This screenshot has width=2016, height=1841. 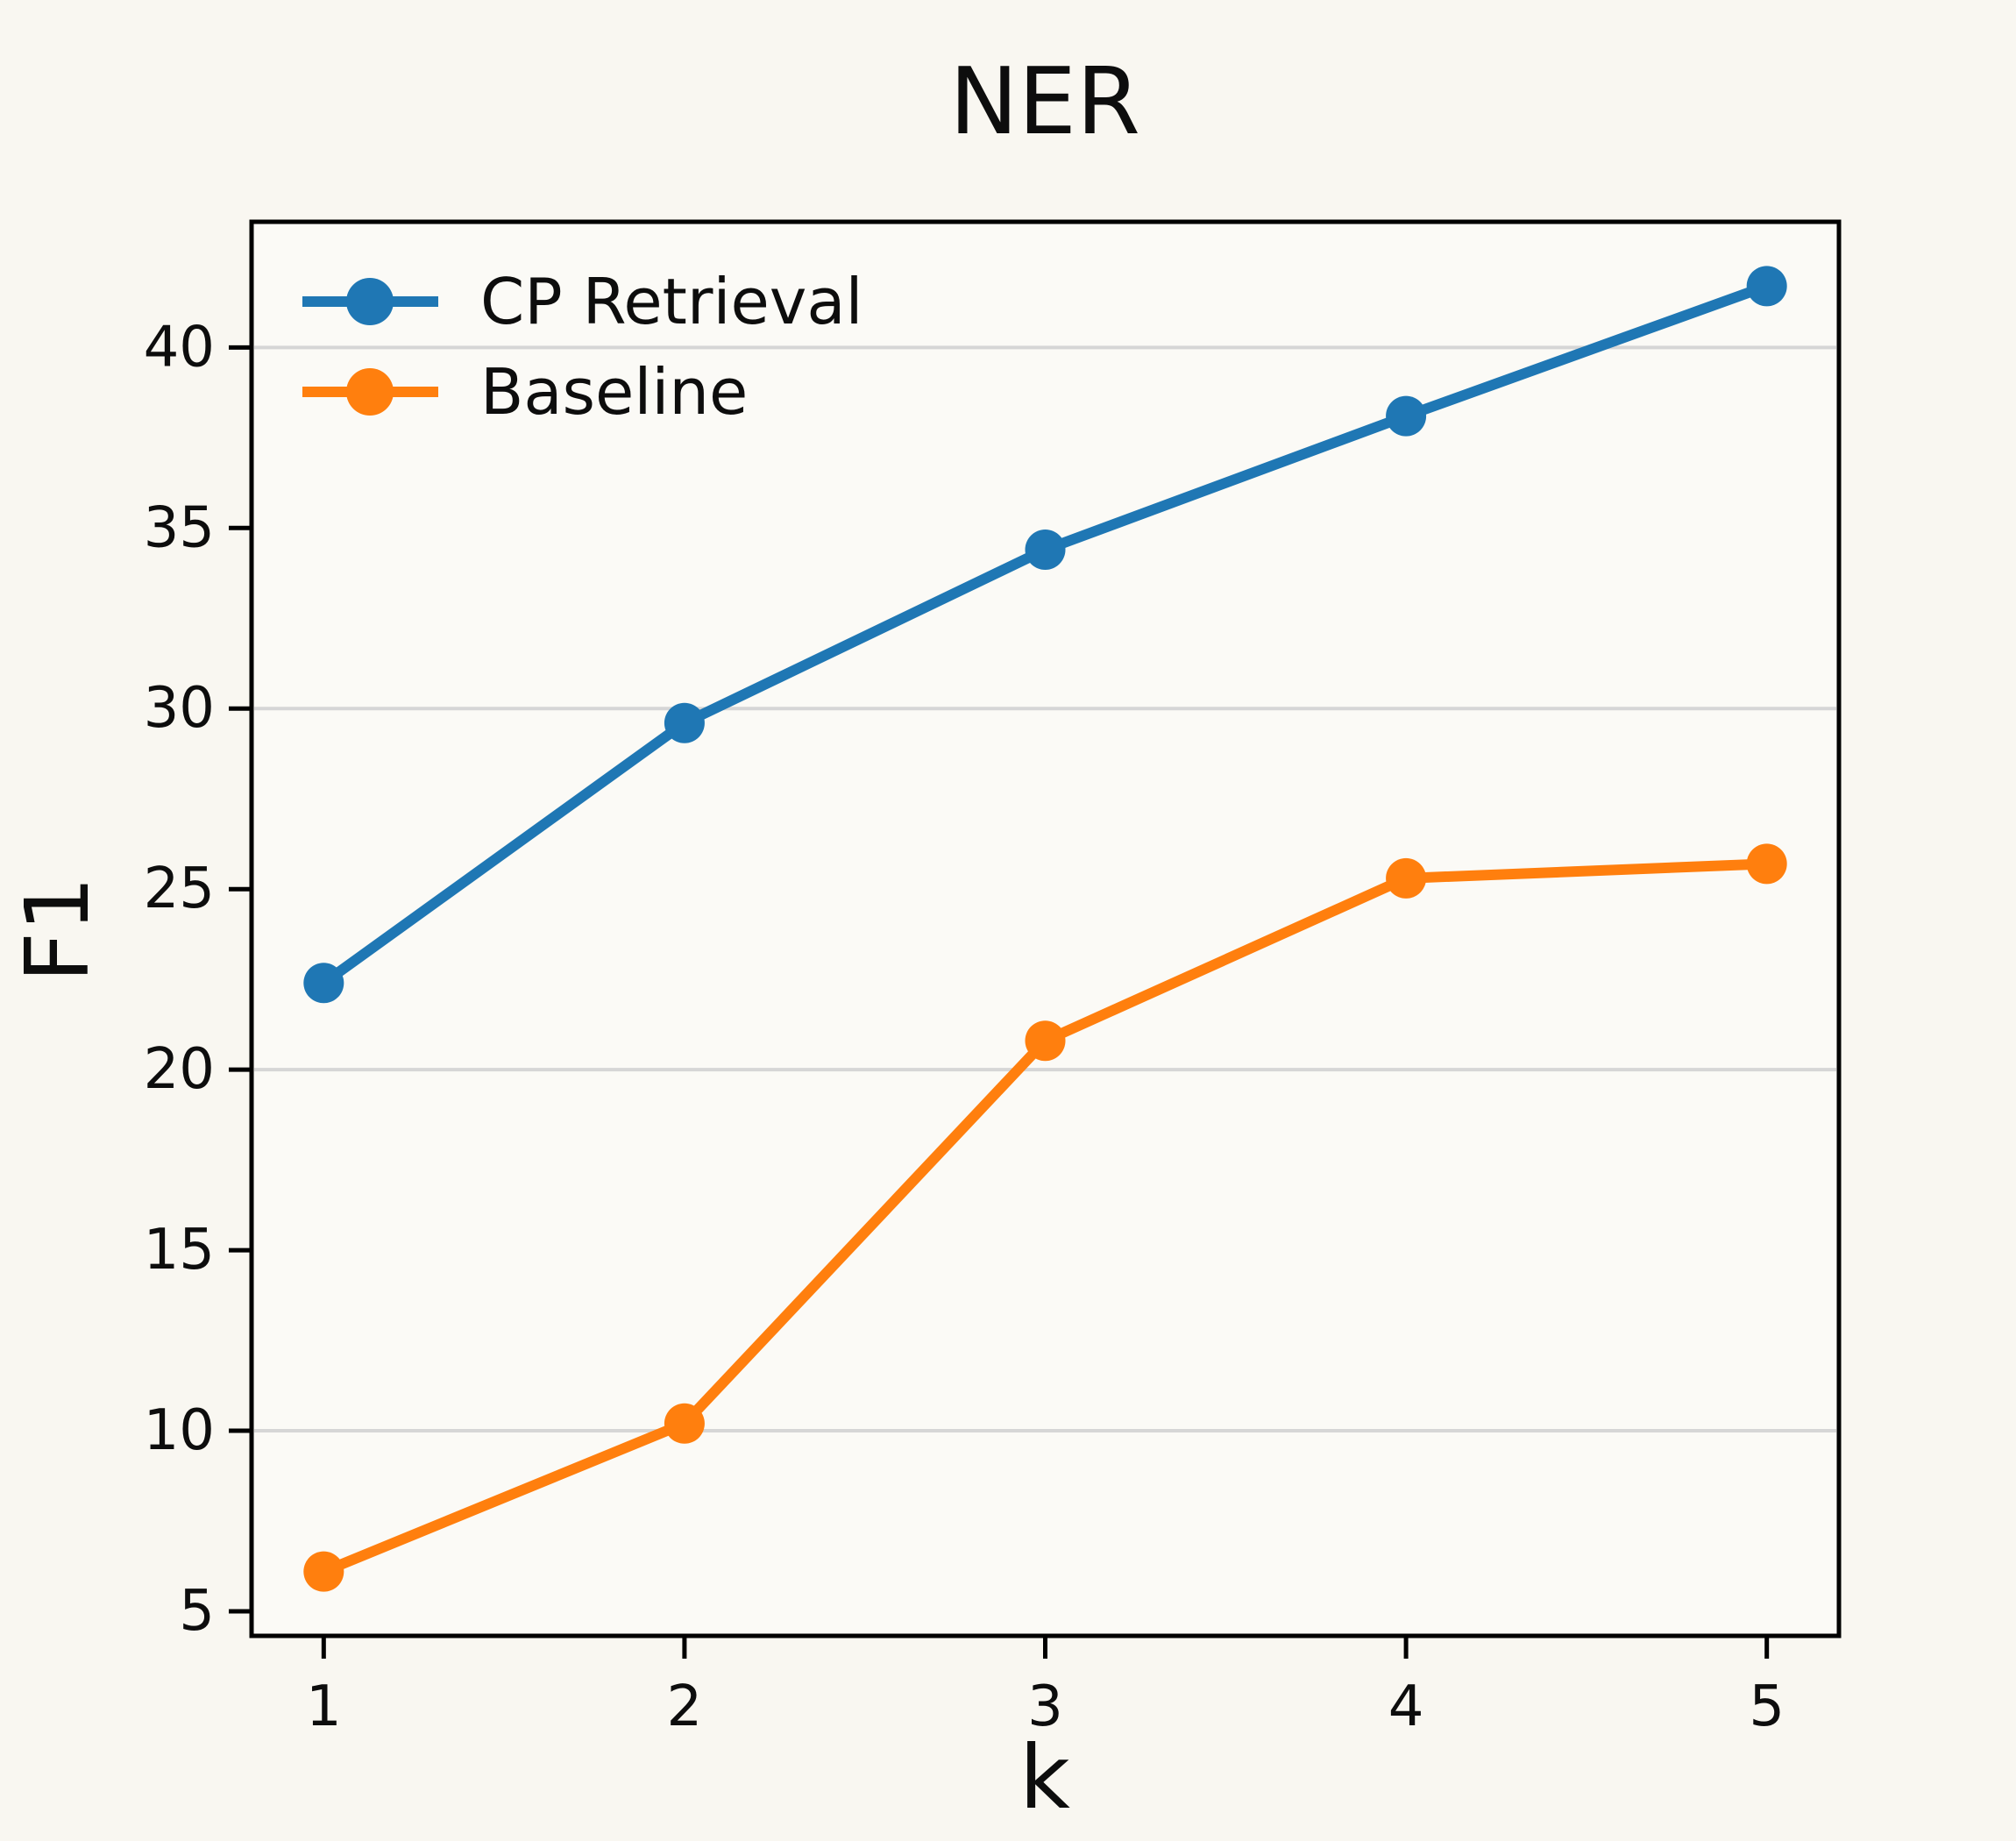 What do you see at coordinates (323, 1571) in the screenshot?
I see `data-point-baseline-k1` at bounding box center [323, 1571].